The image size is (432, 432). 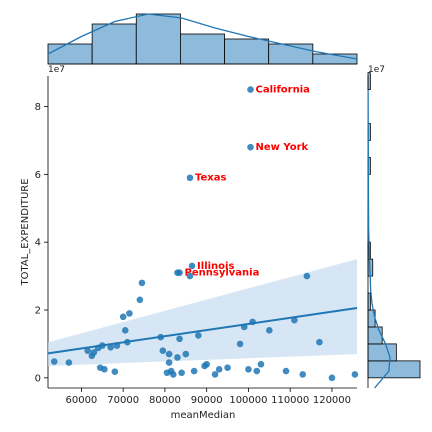 What do you see at coordinates (203, 415) in the screenshot?
I see `x-axis-label: meanMedian` at bounding box center [203, 415].